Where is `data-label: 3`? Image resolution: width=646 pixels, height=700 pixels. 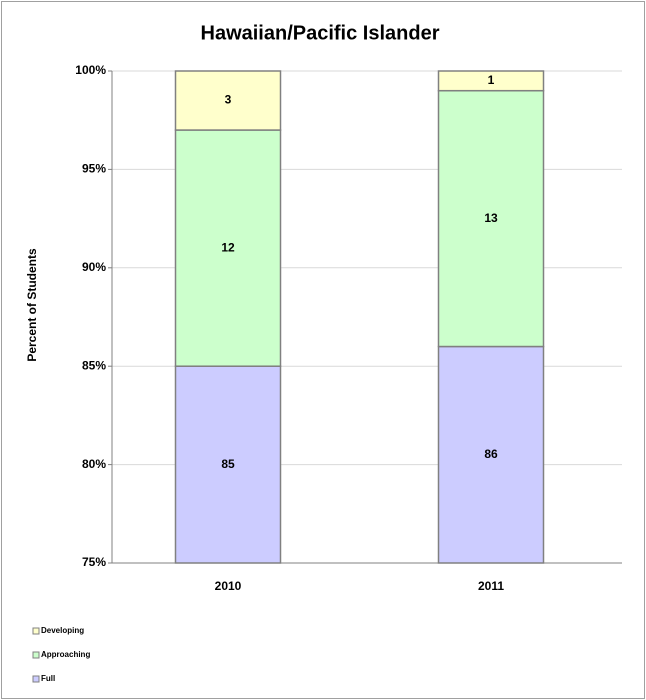 data-label: 3 is located at coordinates (228, 100).